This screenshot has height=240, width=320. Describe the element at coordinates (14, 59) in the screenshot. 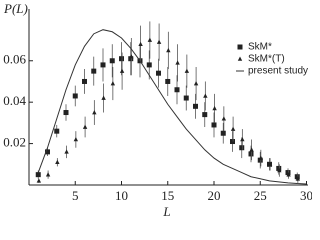

I see `y-tick-label: 0.06` at that location.